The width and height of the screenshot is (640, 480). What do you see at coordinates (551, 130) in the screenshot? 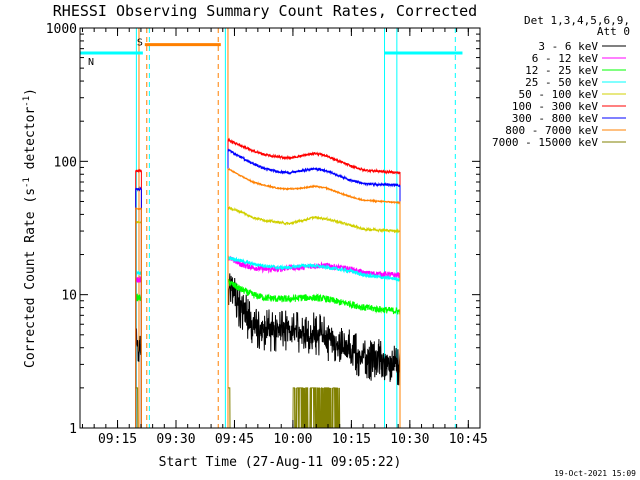
I see `legend-entry-label: 800 - 7000 keV` at bounding box center [551, 130].